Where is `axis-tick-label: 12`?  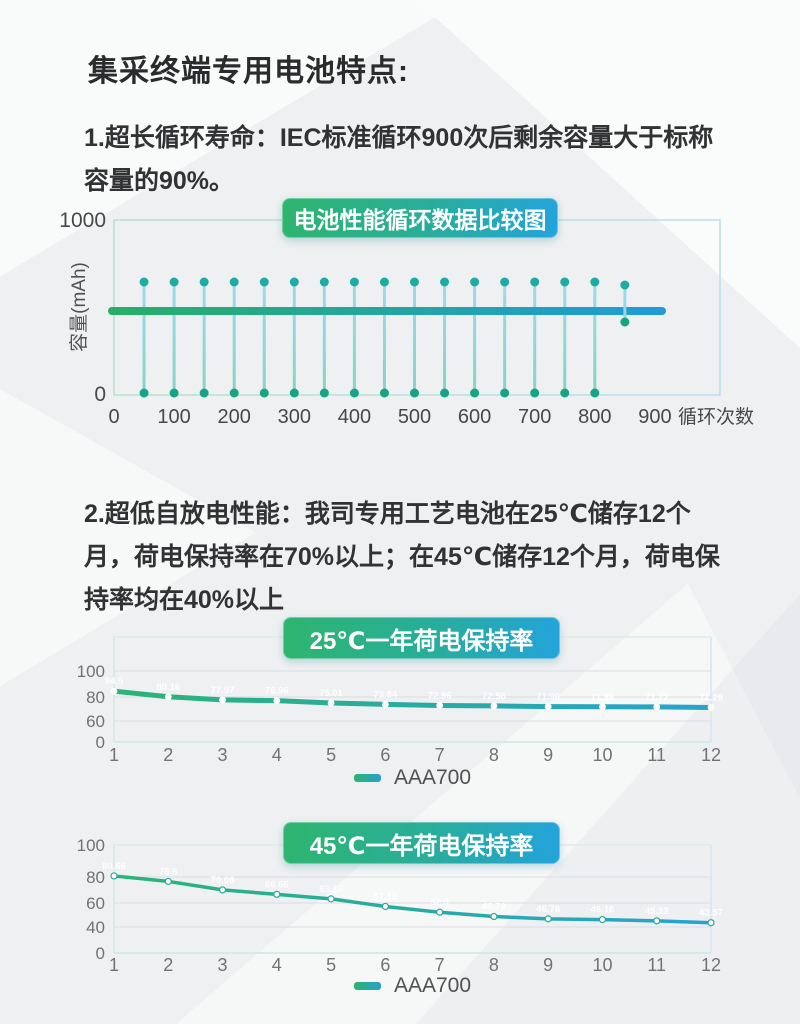
axis-tick-label: 12 is located at coordinates (711, 755).